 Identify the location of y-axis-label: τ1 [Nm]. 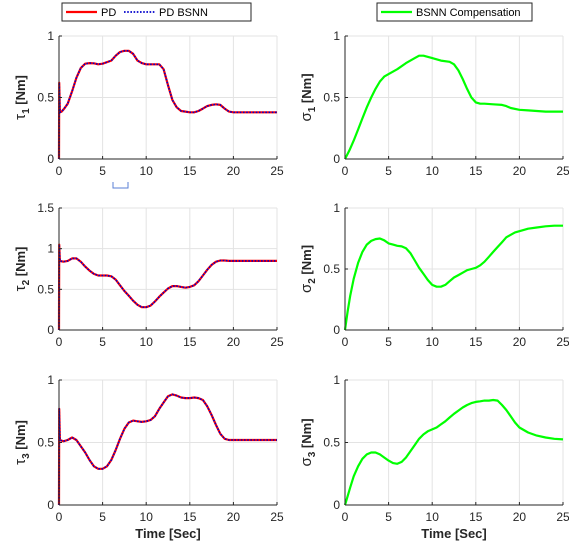
(22, 97).